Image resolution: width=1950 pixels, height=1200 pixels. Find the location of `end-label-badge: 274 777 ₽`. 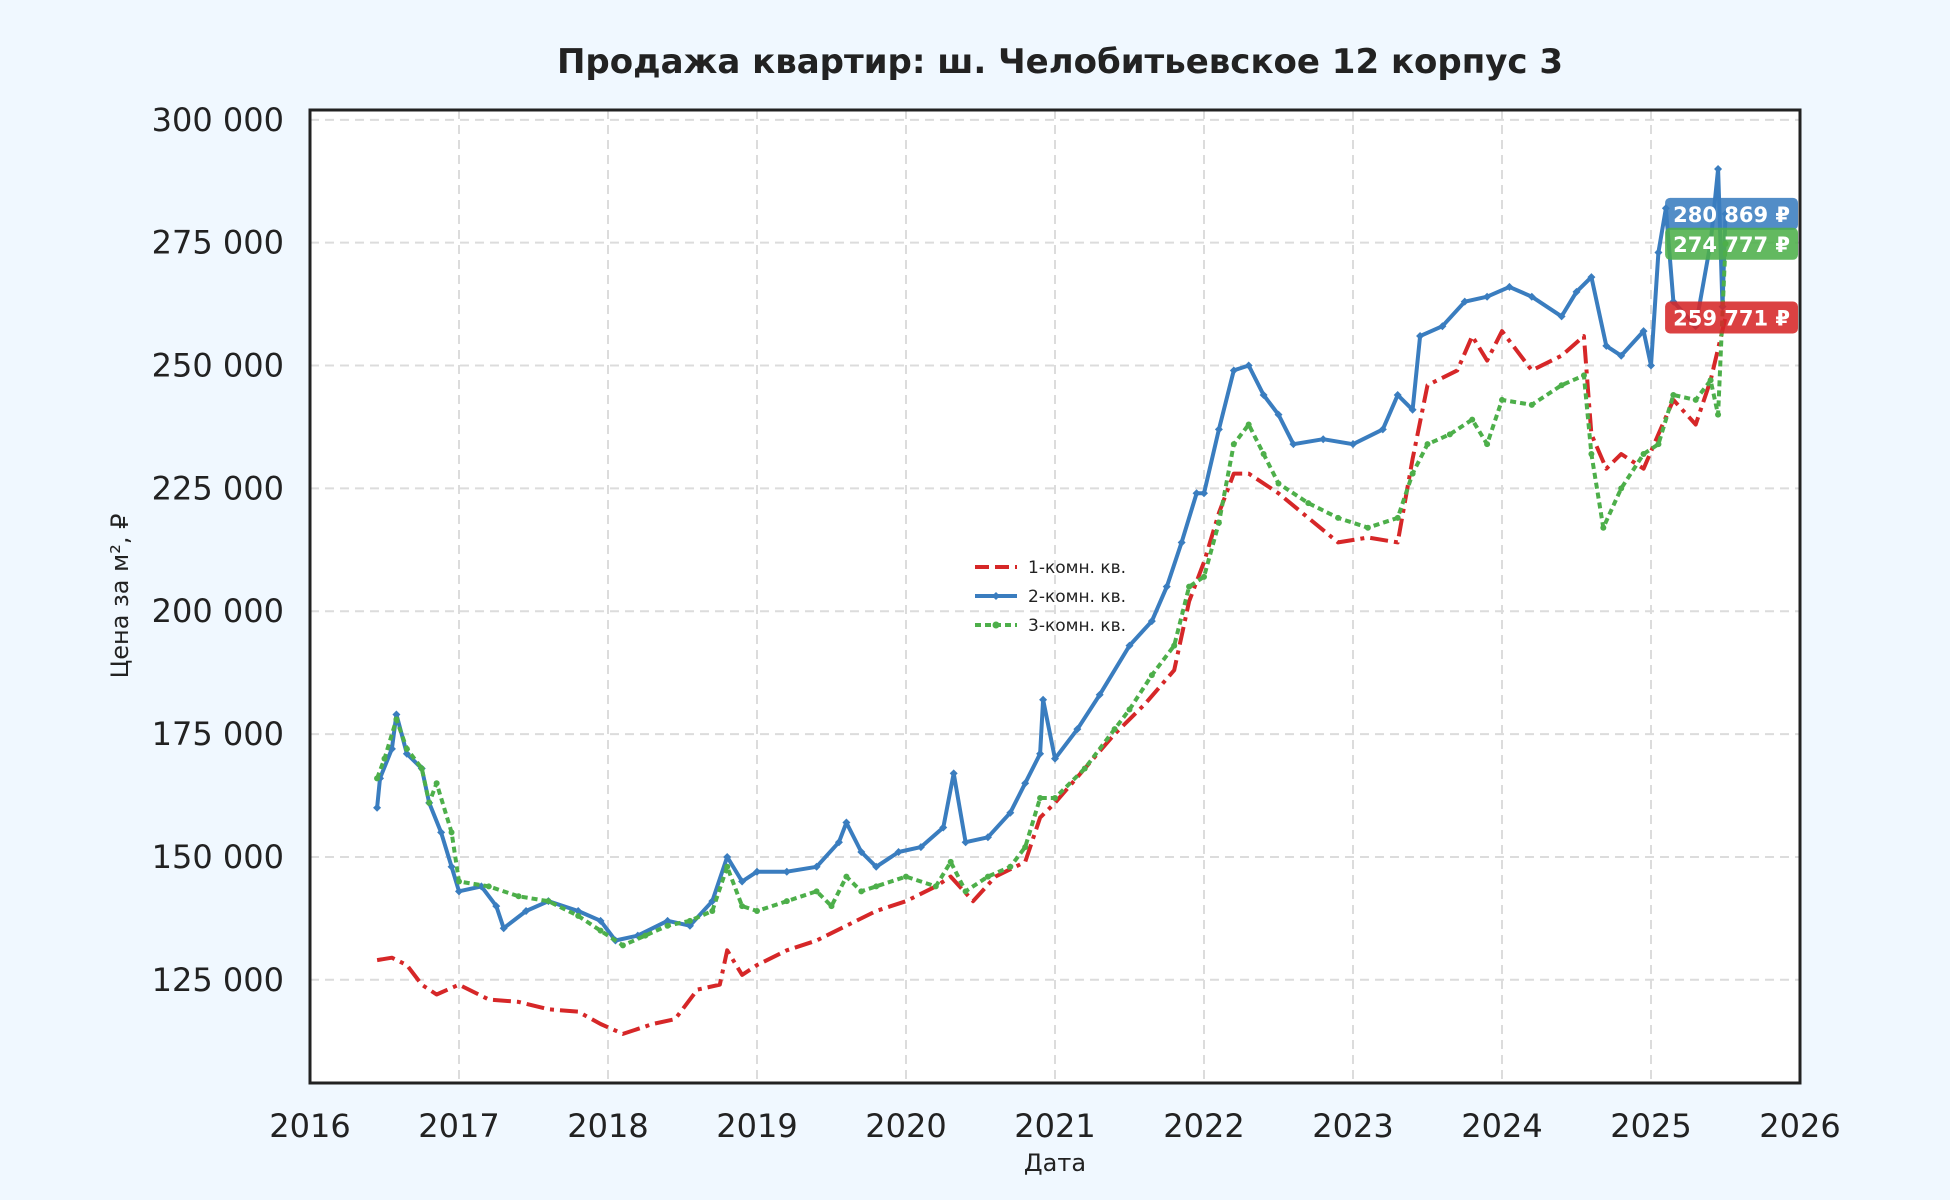

end-label-badge: 274 777 ₽ is located at coordinates (1731, 243).